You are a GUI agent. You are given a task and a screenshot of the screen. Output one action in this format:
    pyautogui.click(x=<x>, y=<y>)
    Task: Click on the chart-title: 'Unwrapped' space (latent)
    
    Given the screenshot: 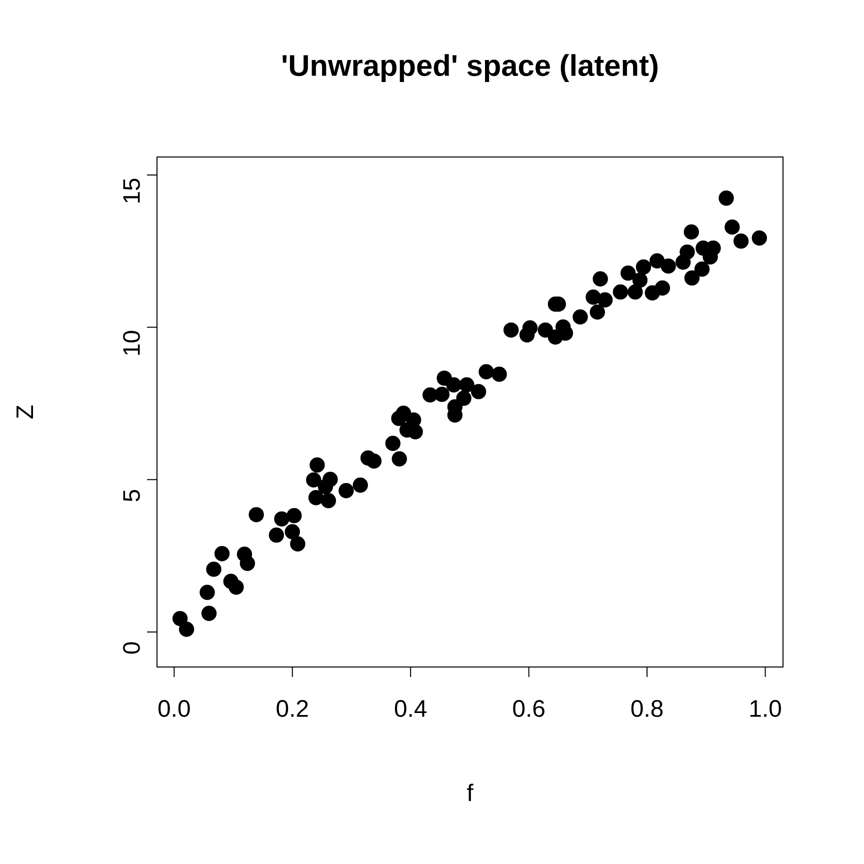 What is the action you would take?
    pyautogui.click(x=470, y=68)
    